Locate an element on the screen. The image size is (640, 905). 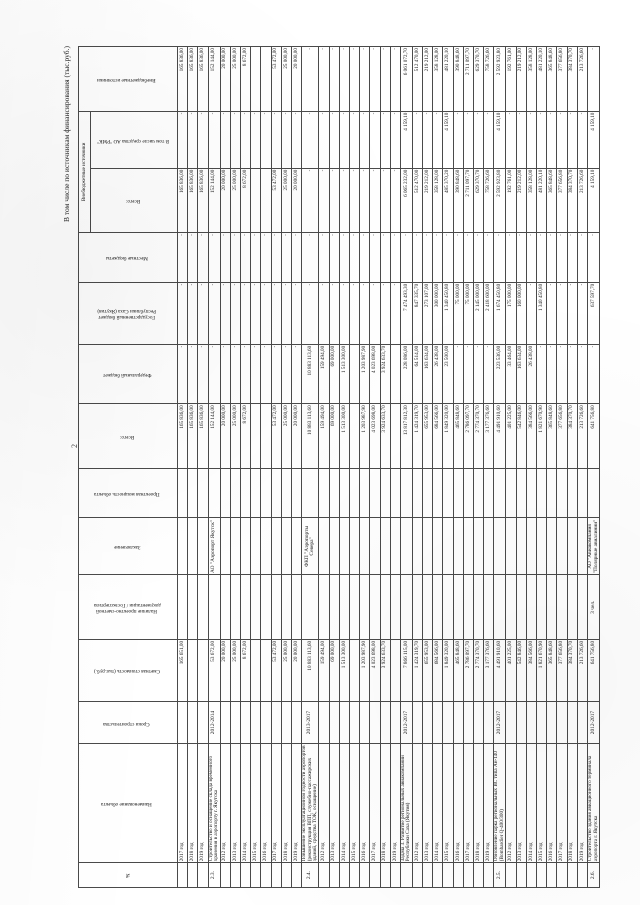
row-extra-other: 25 000,00 is located at coordinates (286, 79).